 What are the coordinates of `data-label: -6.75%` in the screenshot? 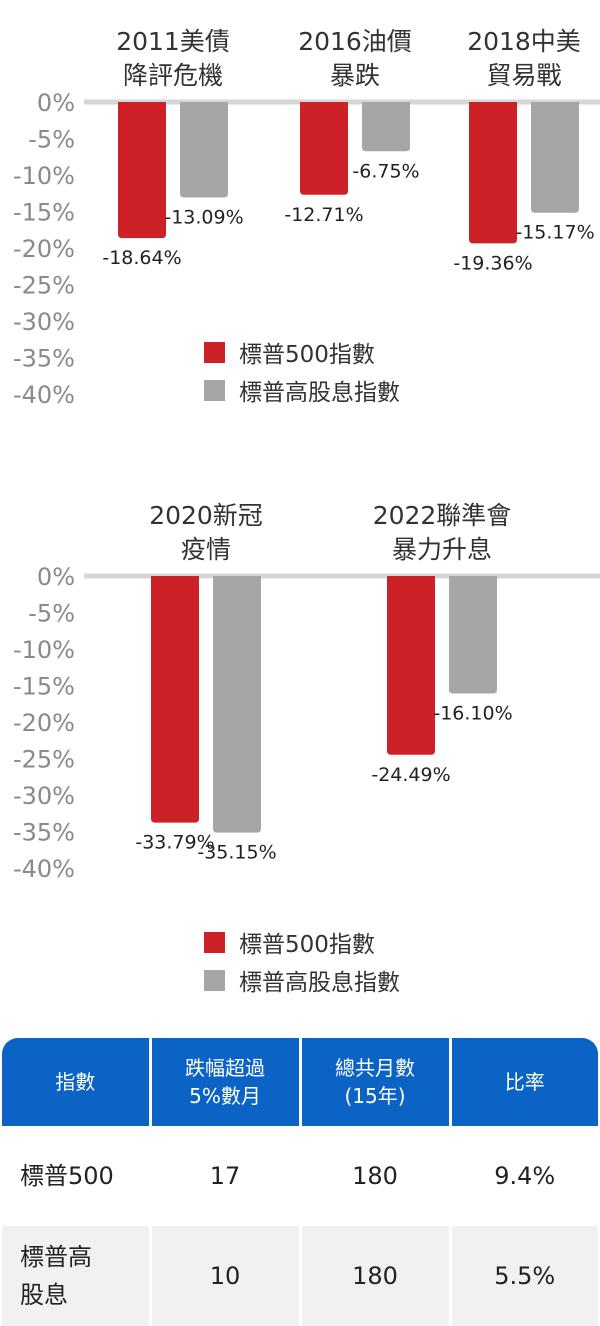 It's located at (385, 171).